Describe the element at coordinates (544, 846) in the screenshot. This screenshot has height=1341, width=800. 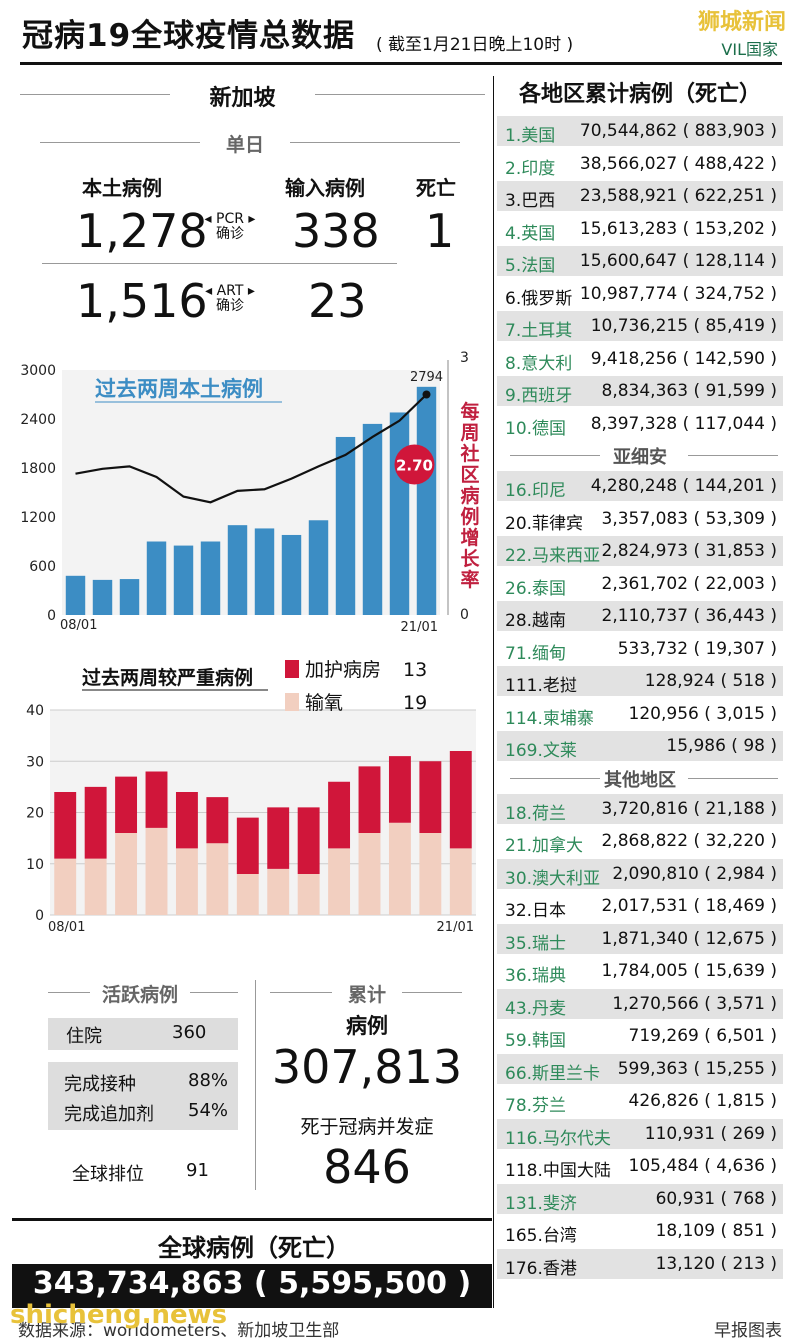
I see `region-name: 21.加拿大` at that location.